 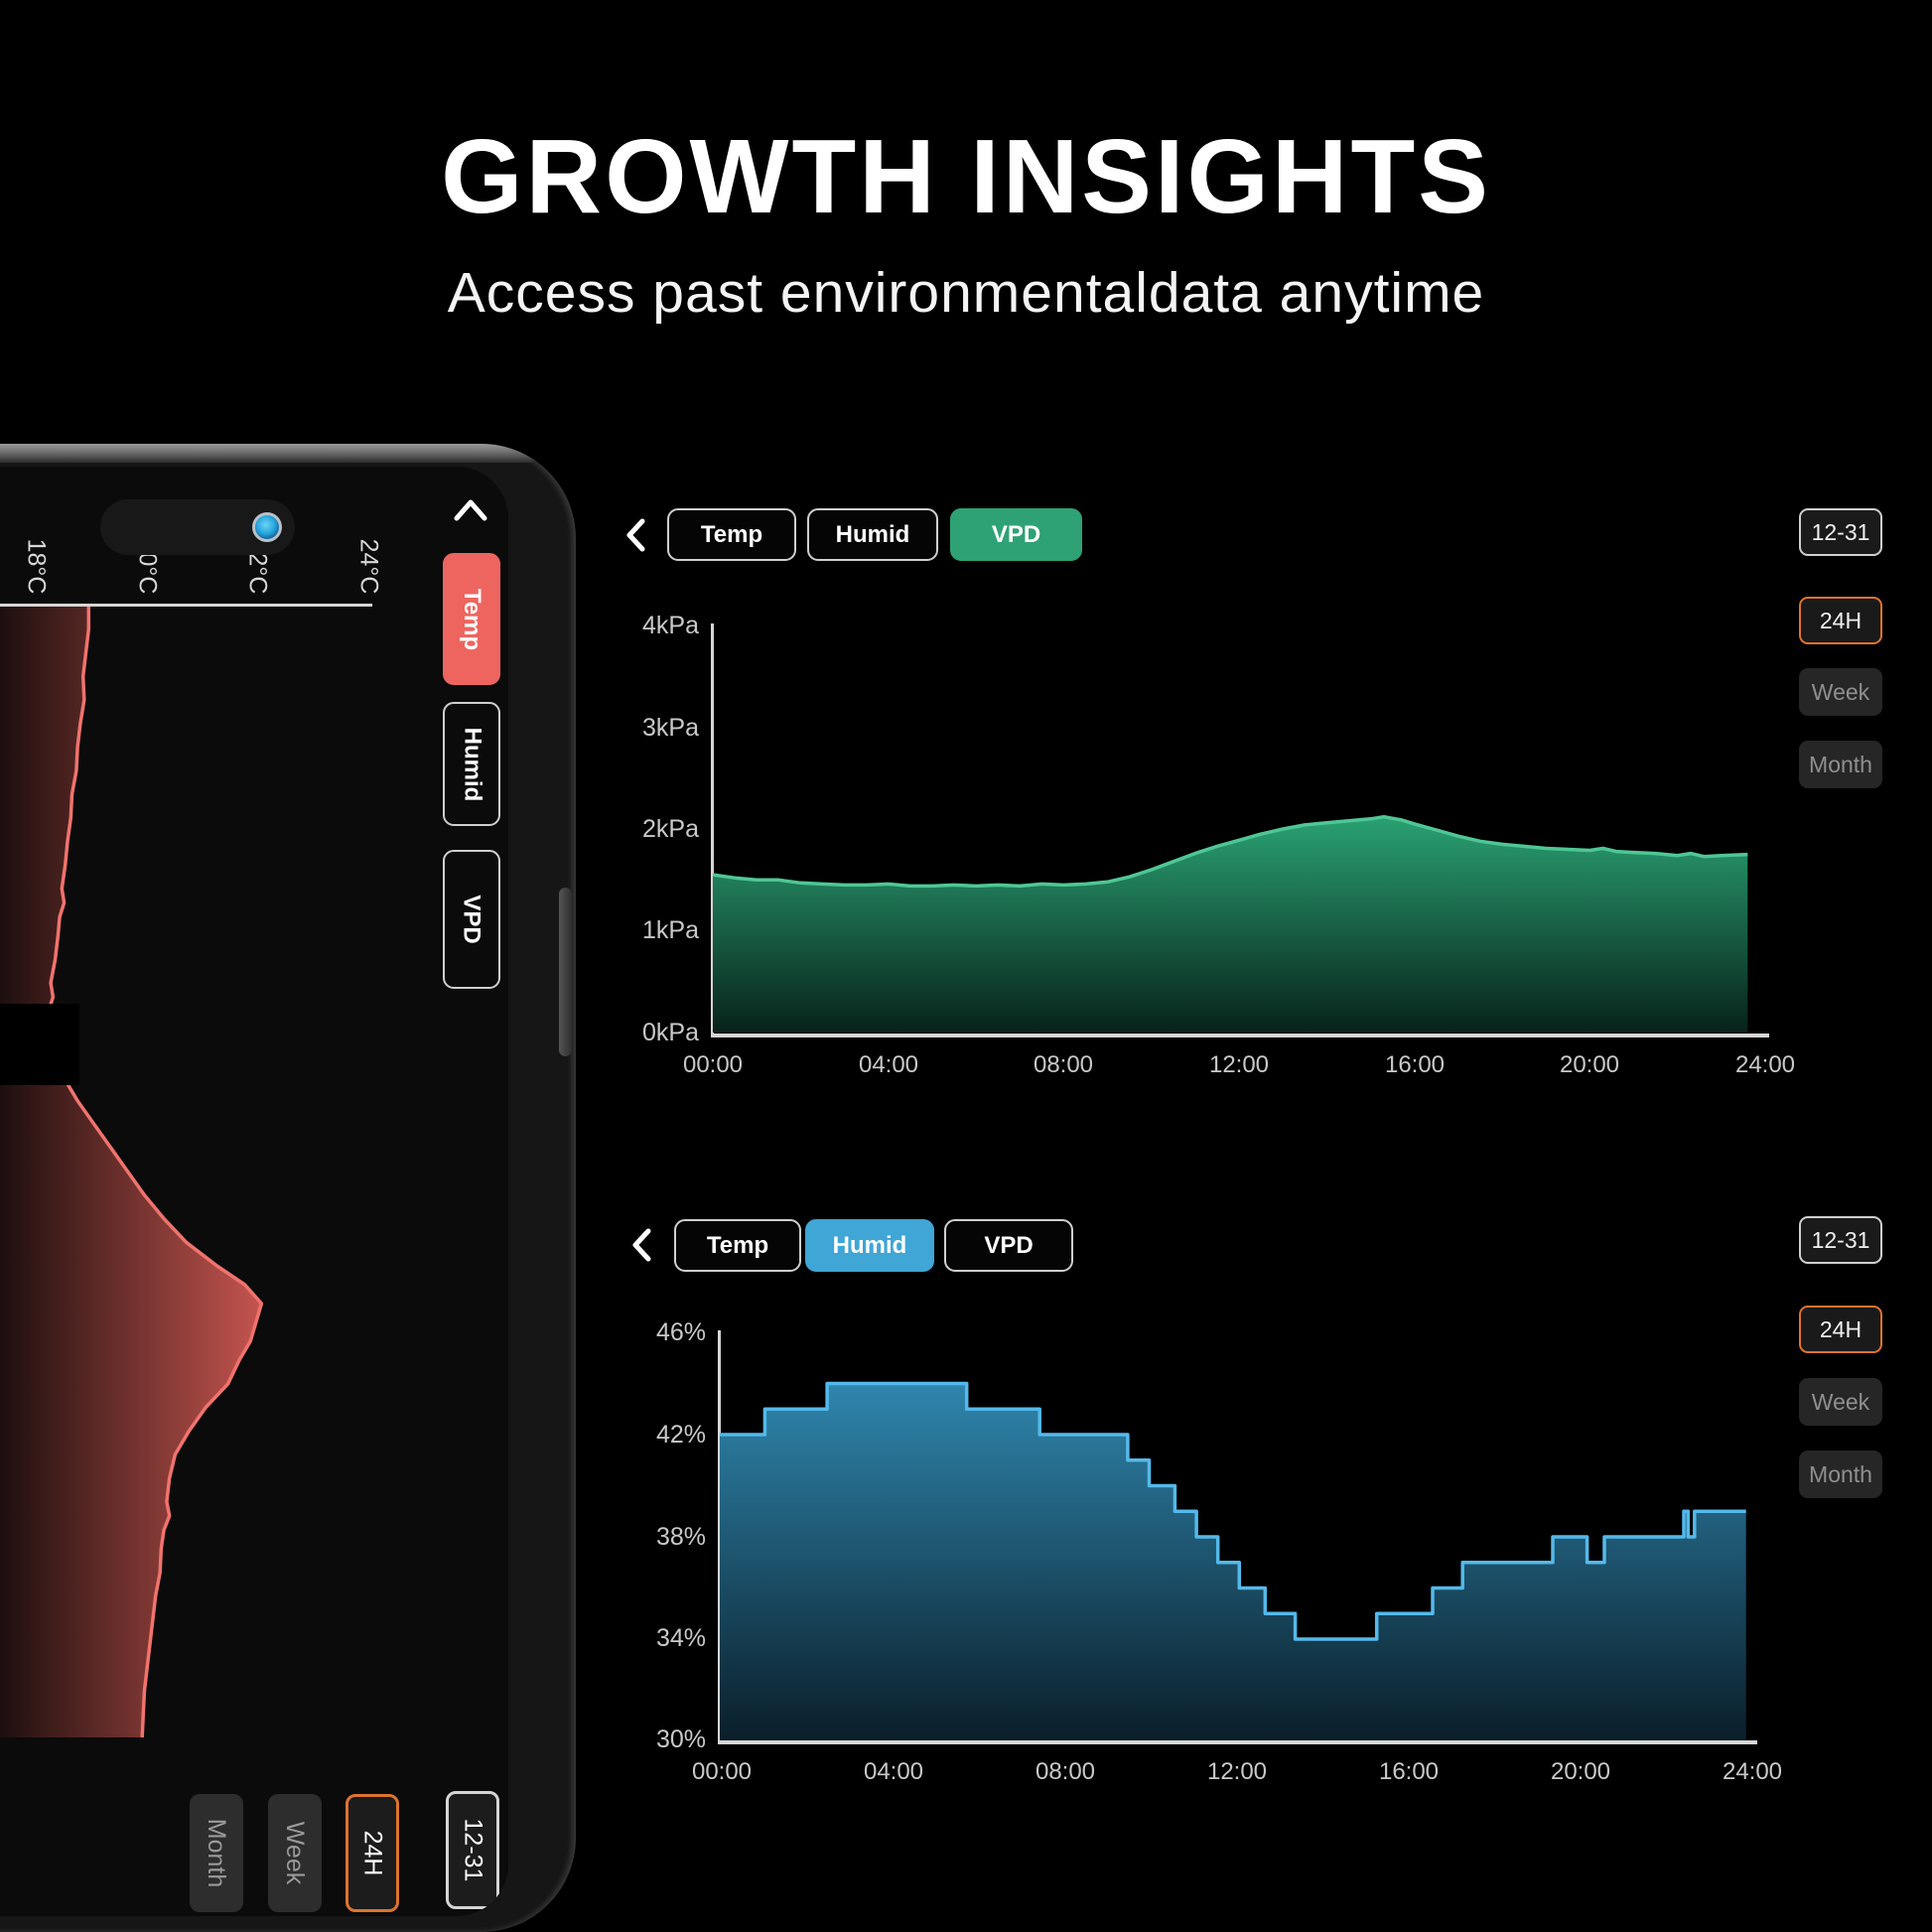 I want to click on y-tick: 4kPa, so click(x=670, y=626).